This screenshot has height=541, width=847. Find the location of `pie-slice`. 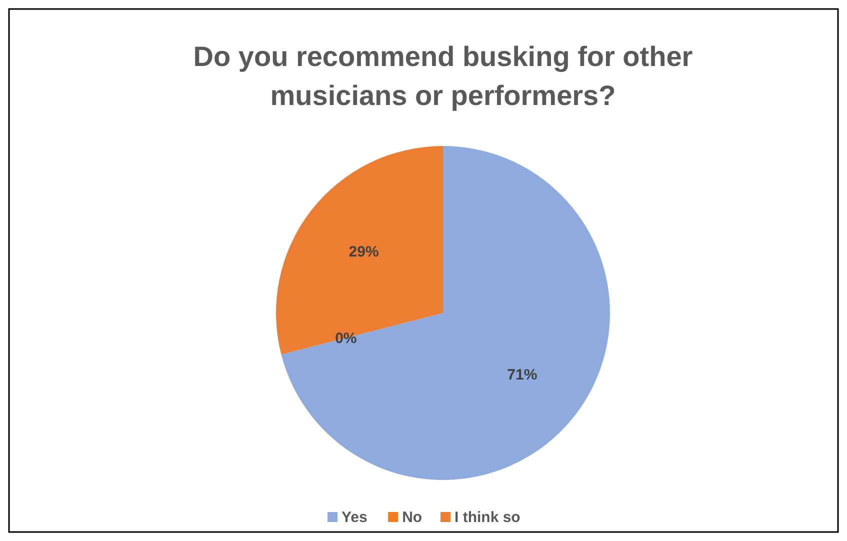

pie-slice is located at coordinates (359, 250).